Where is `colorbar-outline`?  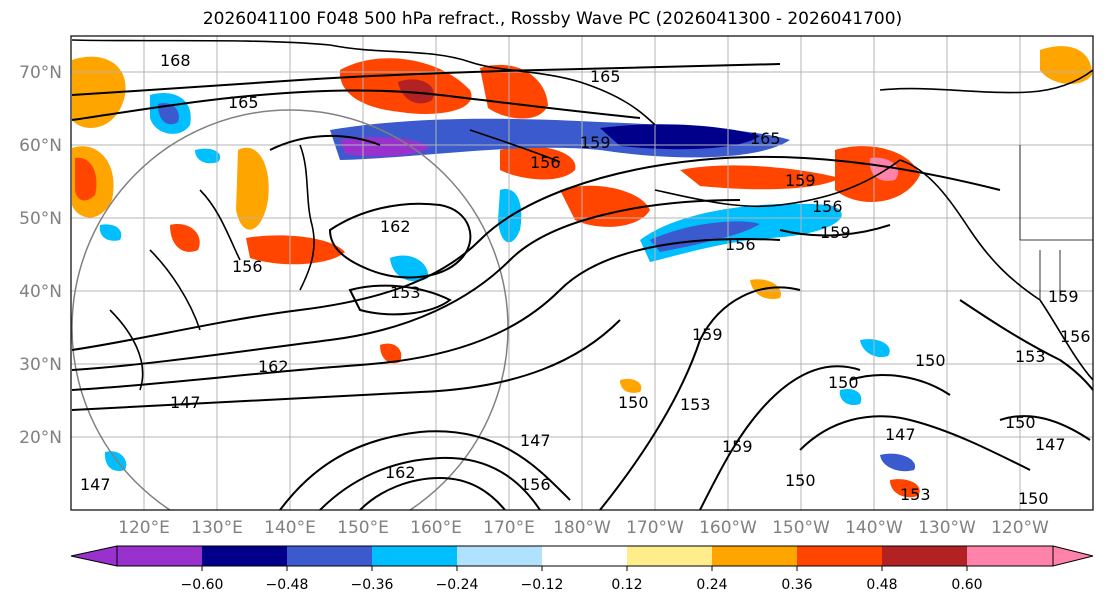
colorbar-outline is located at coordinates (585, 556).